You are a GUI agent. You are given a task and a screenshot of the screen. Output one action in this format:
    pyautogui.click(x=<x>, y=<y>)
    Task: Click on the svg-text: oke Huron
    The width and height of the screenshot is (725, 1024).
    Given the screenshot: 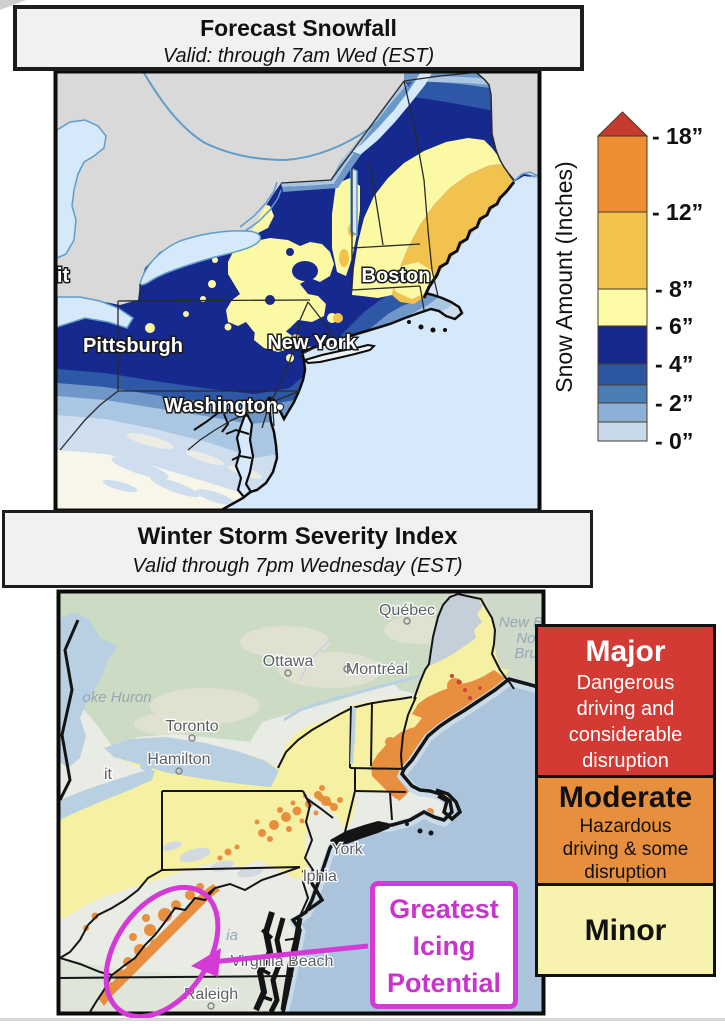 What is the action you would take?
    pyautogui.click(x=116, y=697)
    